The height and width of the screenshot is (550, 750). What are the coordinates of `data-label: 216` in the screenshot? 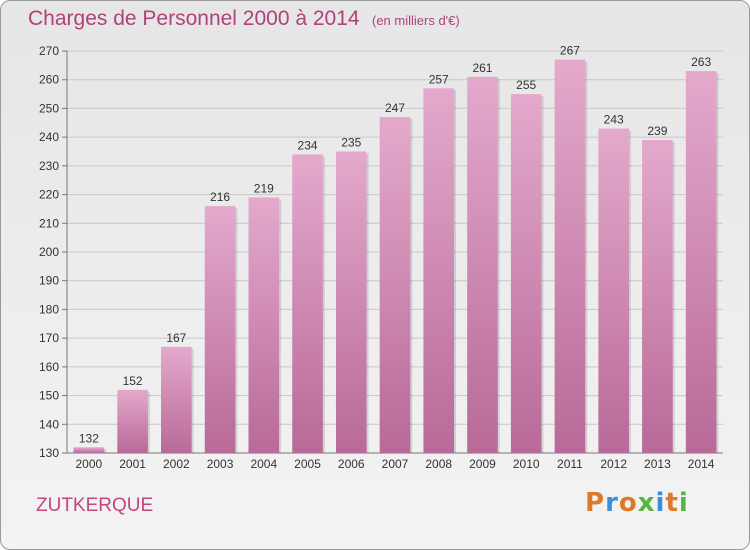 It's located at (220, 197).